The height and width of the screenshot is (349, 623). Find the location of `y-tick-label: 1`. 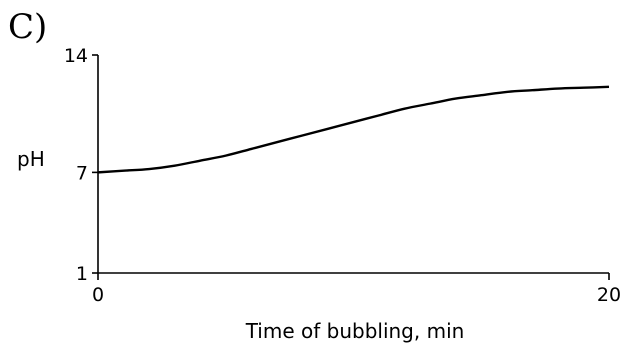

y-tick-label: 1 is located at coordinates (82, 274).